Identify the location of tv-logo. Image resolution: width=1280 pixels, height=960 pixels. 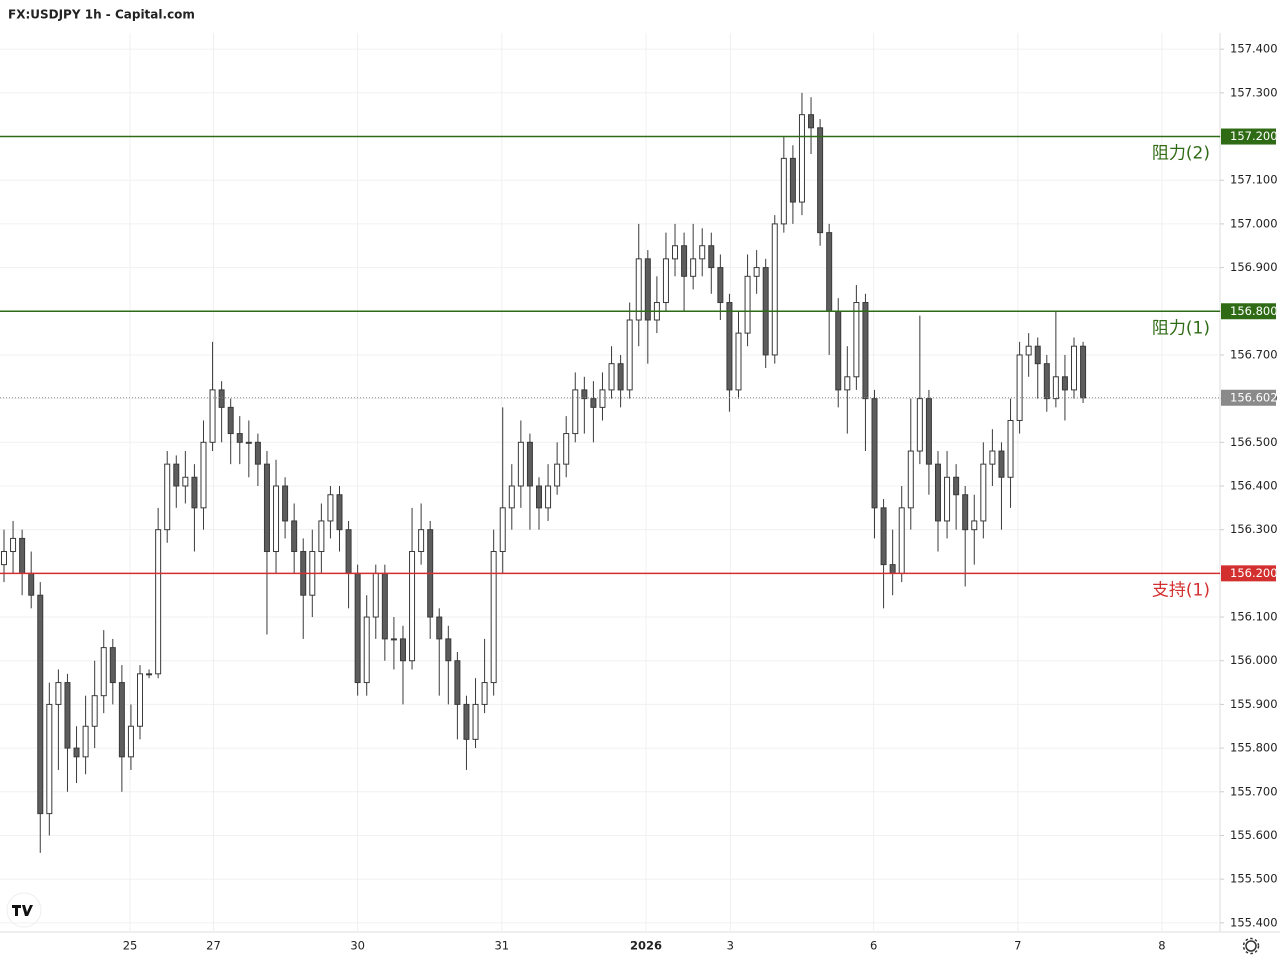
(24, 910).